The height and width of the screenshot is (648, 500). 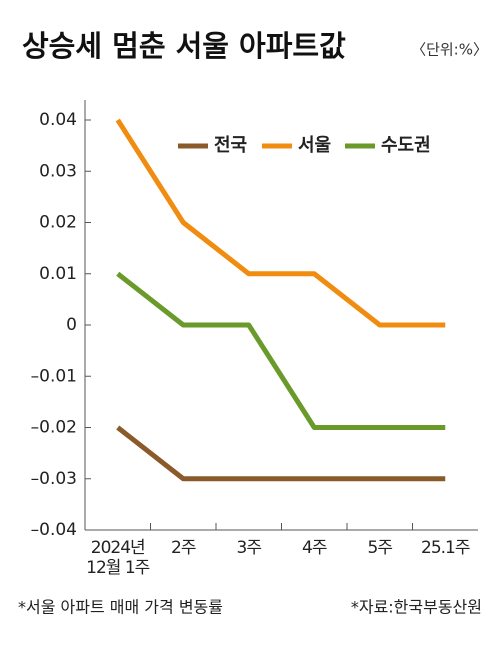 I want to click on legend-label: 수도권, so click(x=406, y=145).